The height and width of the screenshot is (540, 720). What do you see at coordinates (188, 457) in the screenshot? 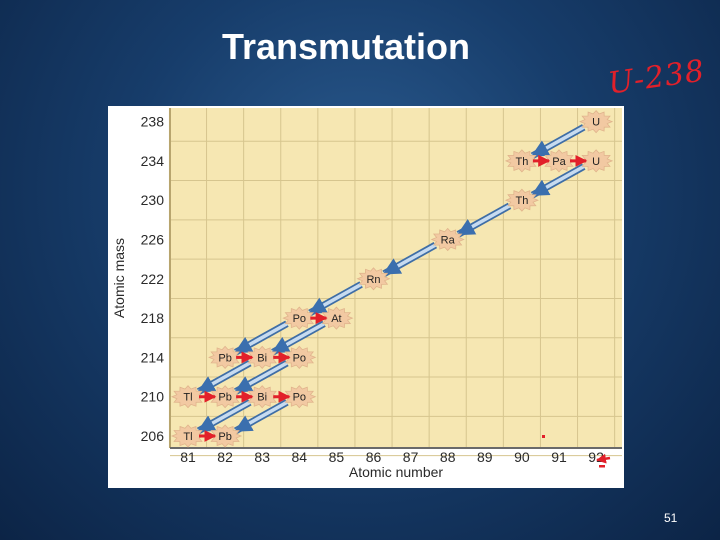
I see `x-tick-label: 81` at bounding box center [188, 457].